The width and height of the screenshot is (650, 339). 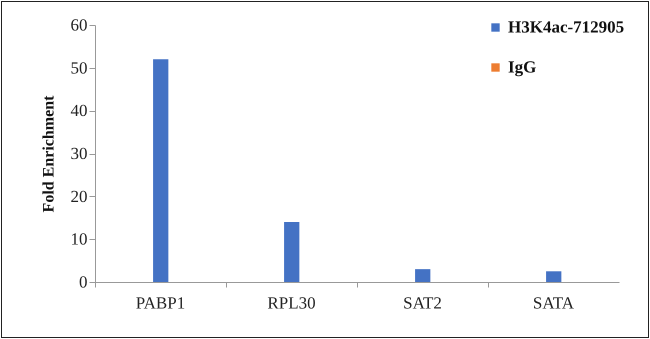 What do you see at coordinates (566, 27) in the screenshot?
I see `legend-label: H3K4ac-712905` at bounding box center [566, 27].